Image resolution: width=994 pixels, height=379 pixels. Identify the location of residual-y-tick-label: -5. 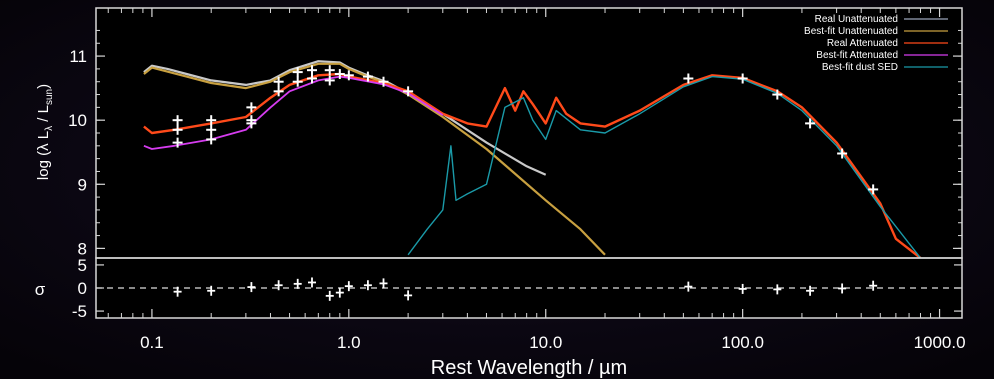
(79, 311).